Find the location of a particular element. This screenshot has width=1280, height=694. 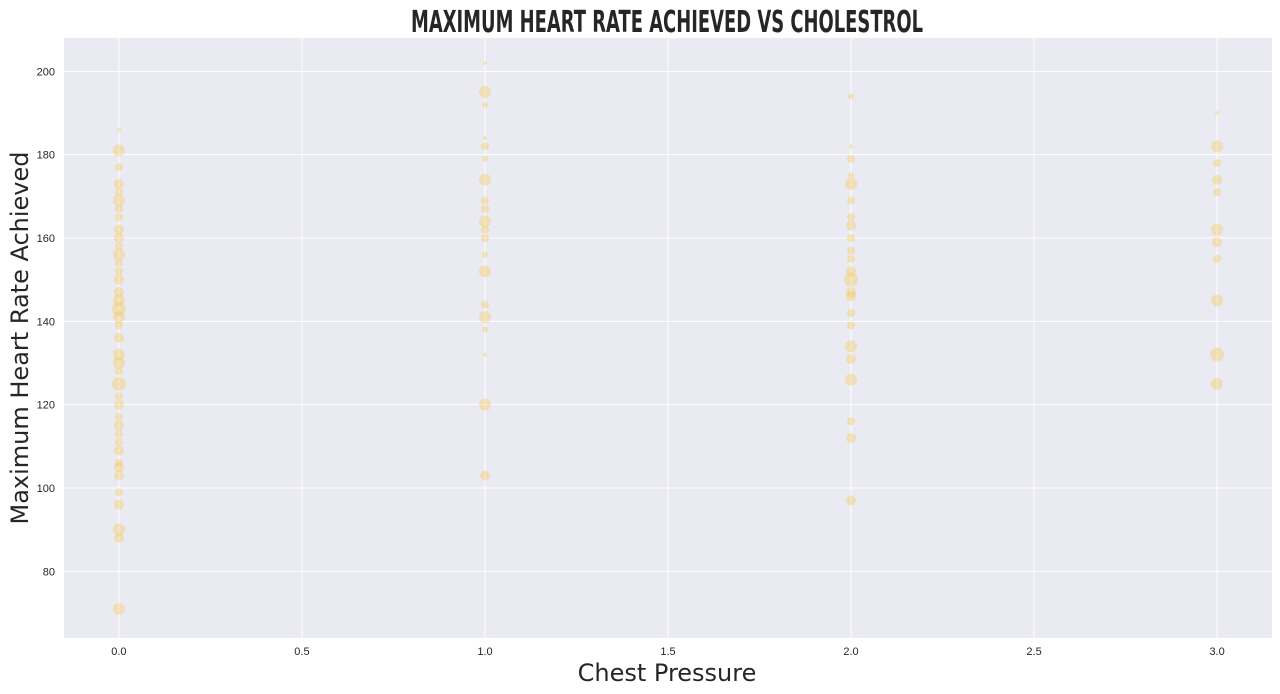

y-tick-label: 180 is located at coordinates (46, 156).